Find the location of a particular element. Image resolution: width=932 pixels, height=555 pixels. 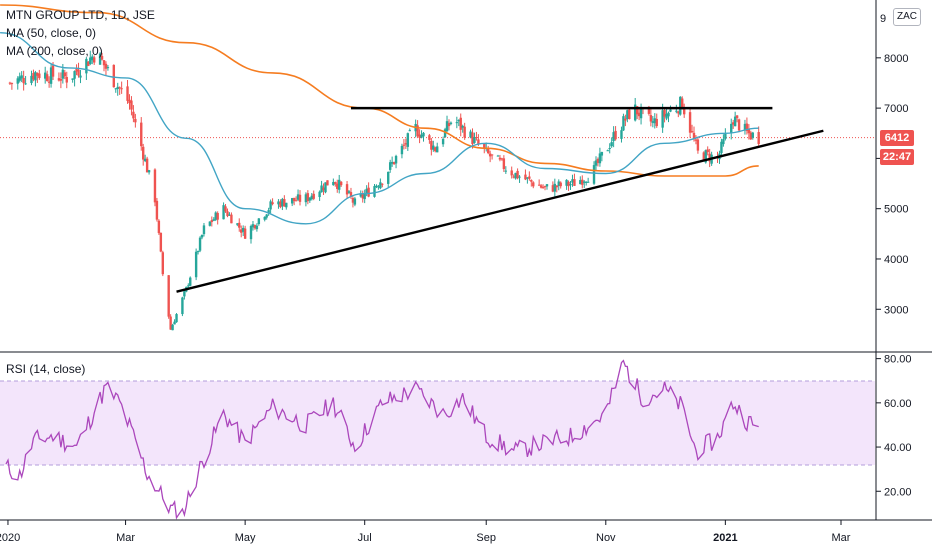

countdown-tag: 22:47 is located at coordinates (897, 156).